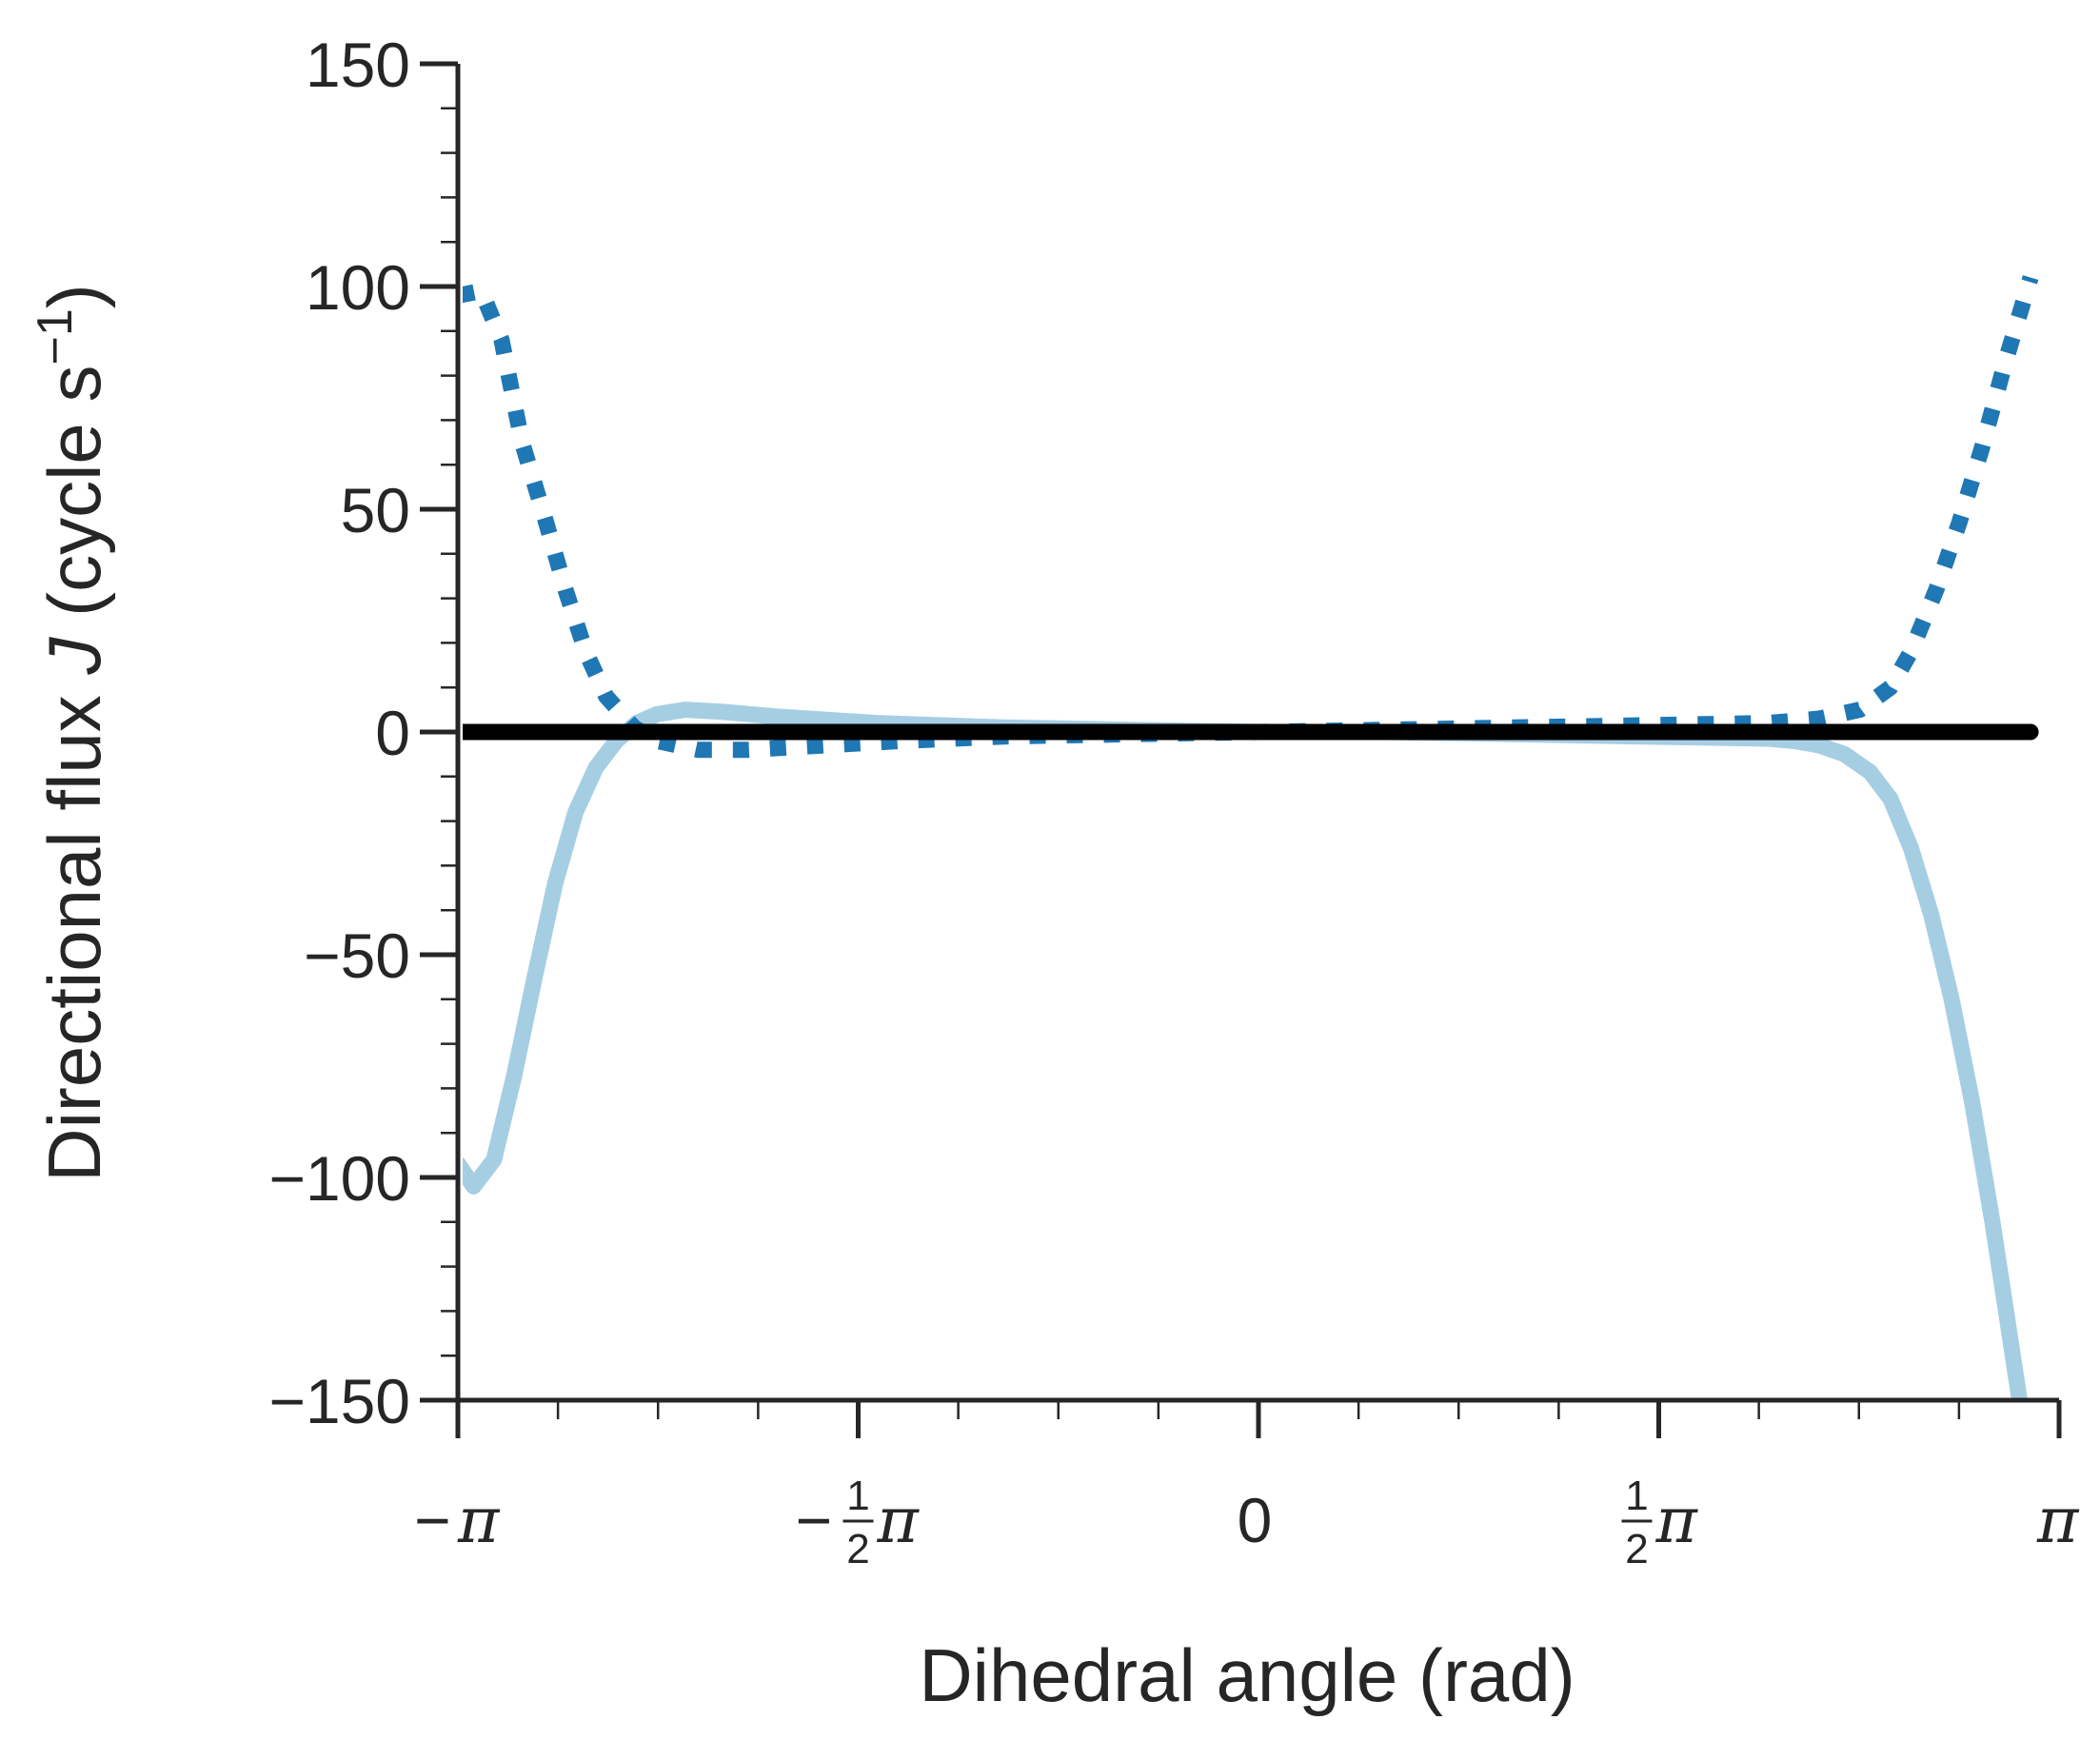  I want to click on y-label-text: Directional flux, so click(74, 928).